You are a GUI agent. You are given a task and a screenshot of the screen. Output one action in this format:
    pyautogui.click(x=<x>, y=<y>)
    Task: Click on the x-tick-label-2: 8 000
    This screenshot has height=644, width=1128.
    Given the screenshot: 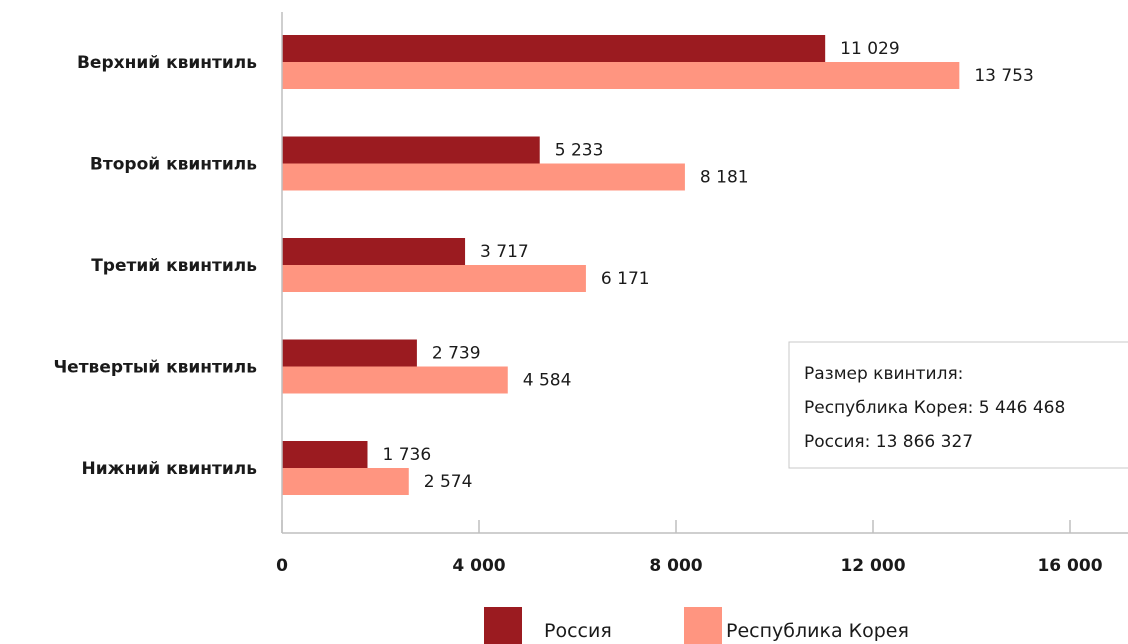 What is the action you would take?
    pyautogui.click(x=675, y=566)
    